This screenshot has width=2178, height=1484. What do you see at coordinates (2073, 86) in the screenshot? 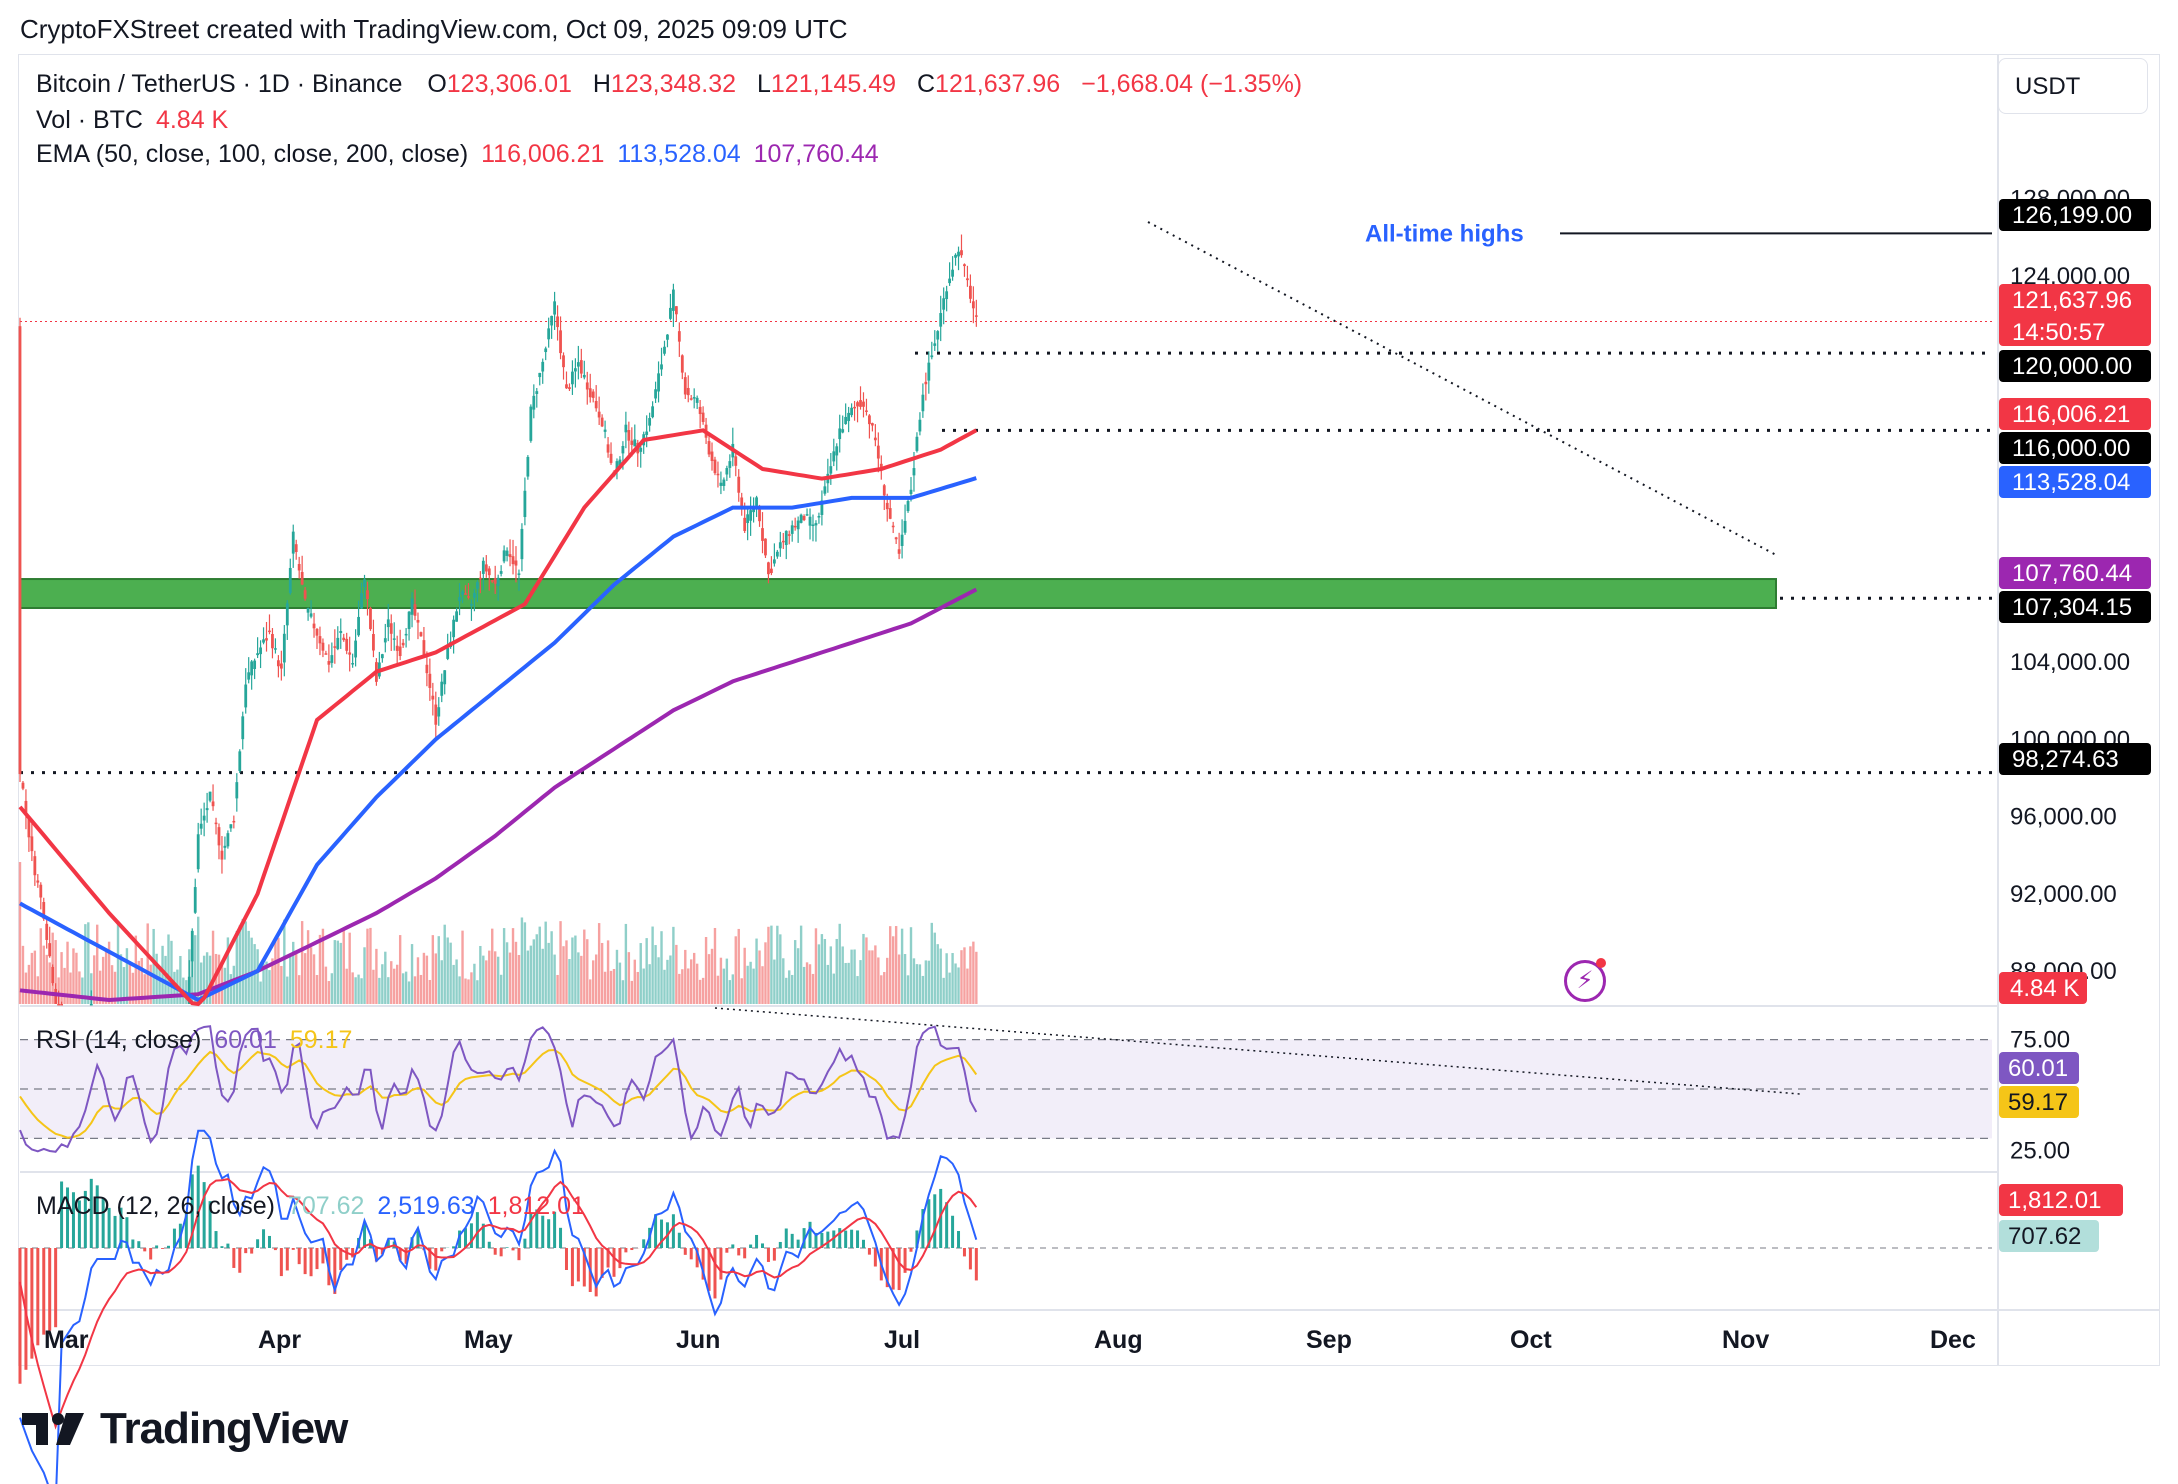
I see `currency-button: USDT` at bounding box center [2073, 86].